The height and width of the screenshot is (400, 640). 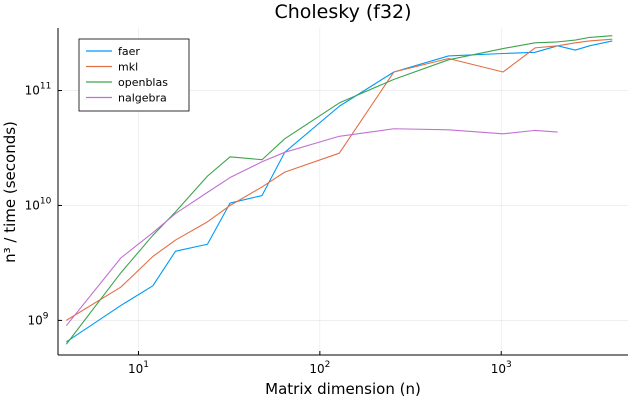 I want to click on x-axis-title: Matrix dimension (n), so click(x=343, y=389).